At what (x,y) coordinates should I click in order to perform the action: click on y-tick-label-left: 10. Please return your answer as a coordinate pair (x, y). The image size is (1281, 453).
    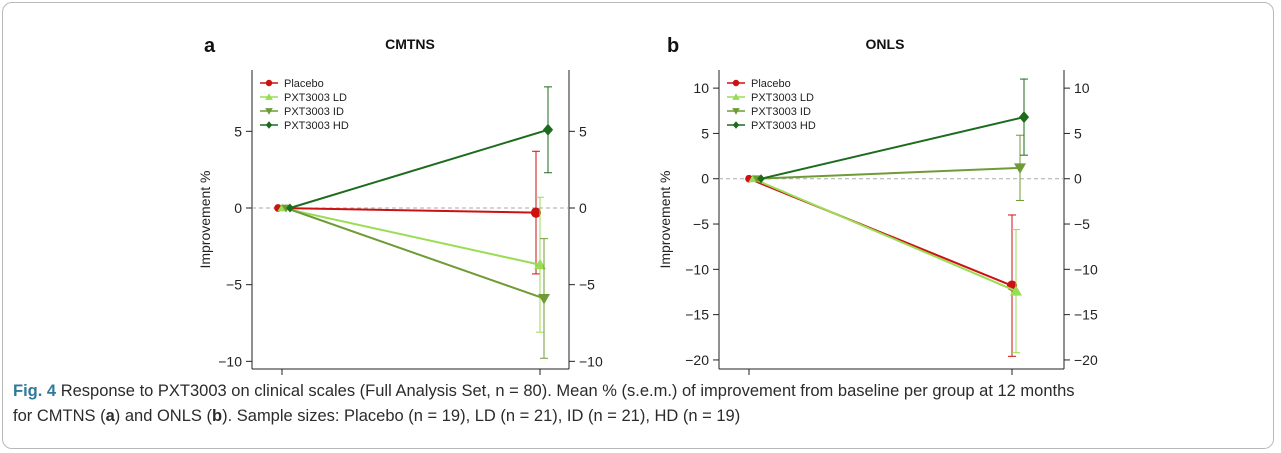
    Looking at the image, I should click on (701, 88).